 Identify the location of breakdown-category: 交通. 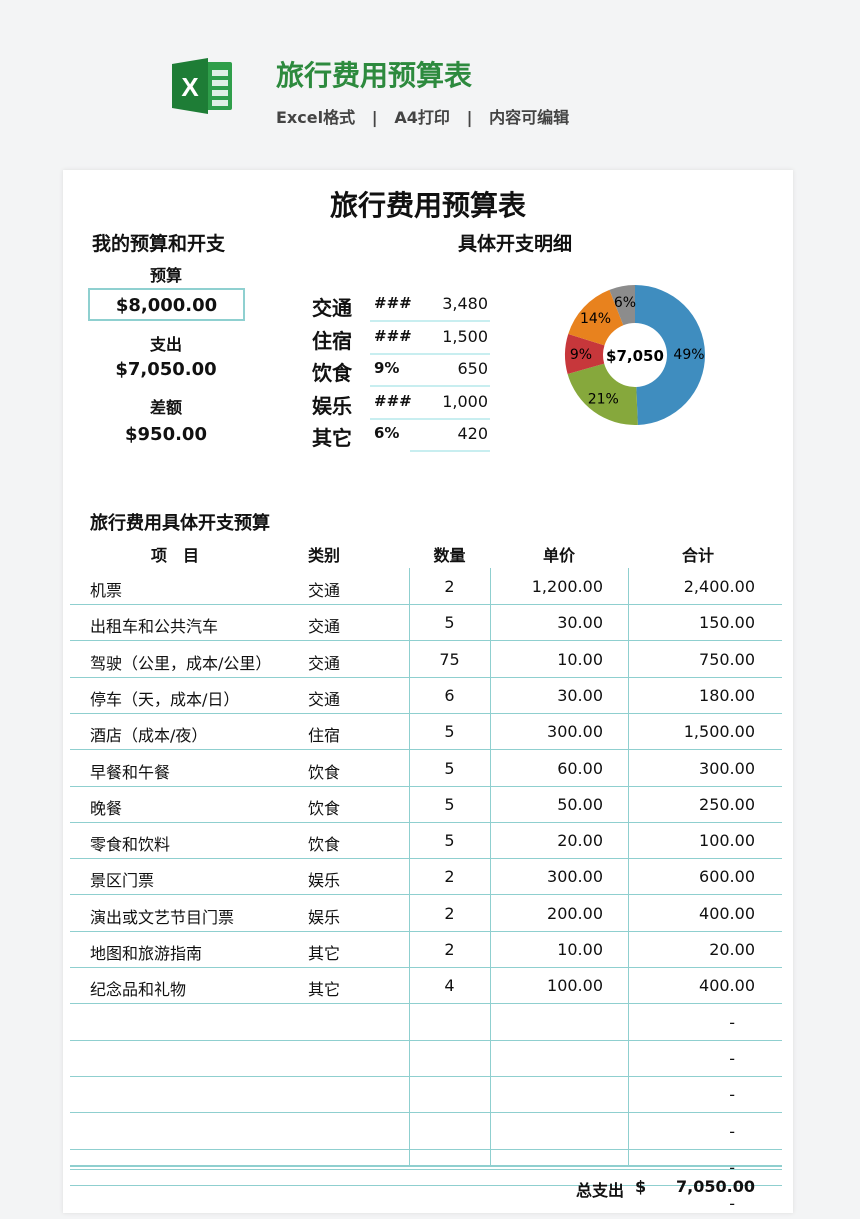
(332, 308).